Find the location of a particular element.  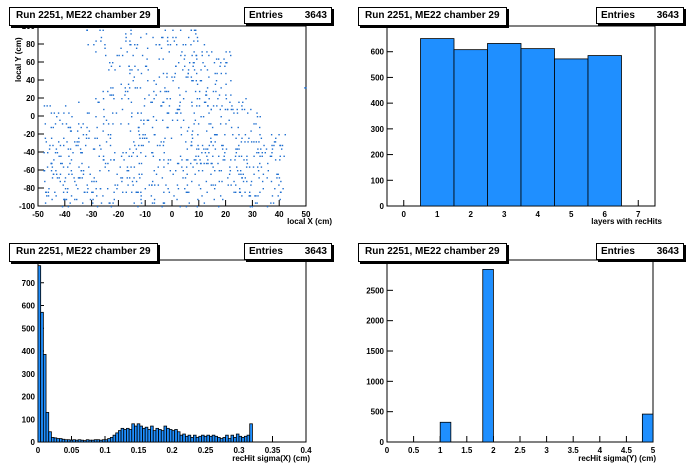

stats-entries-label: Entries is located at coordinates (618, 15).